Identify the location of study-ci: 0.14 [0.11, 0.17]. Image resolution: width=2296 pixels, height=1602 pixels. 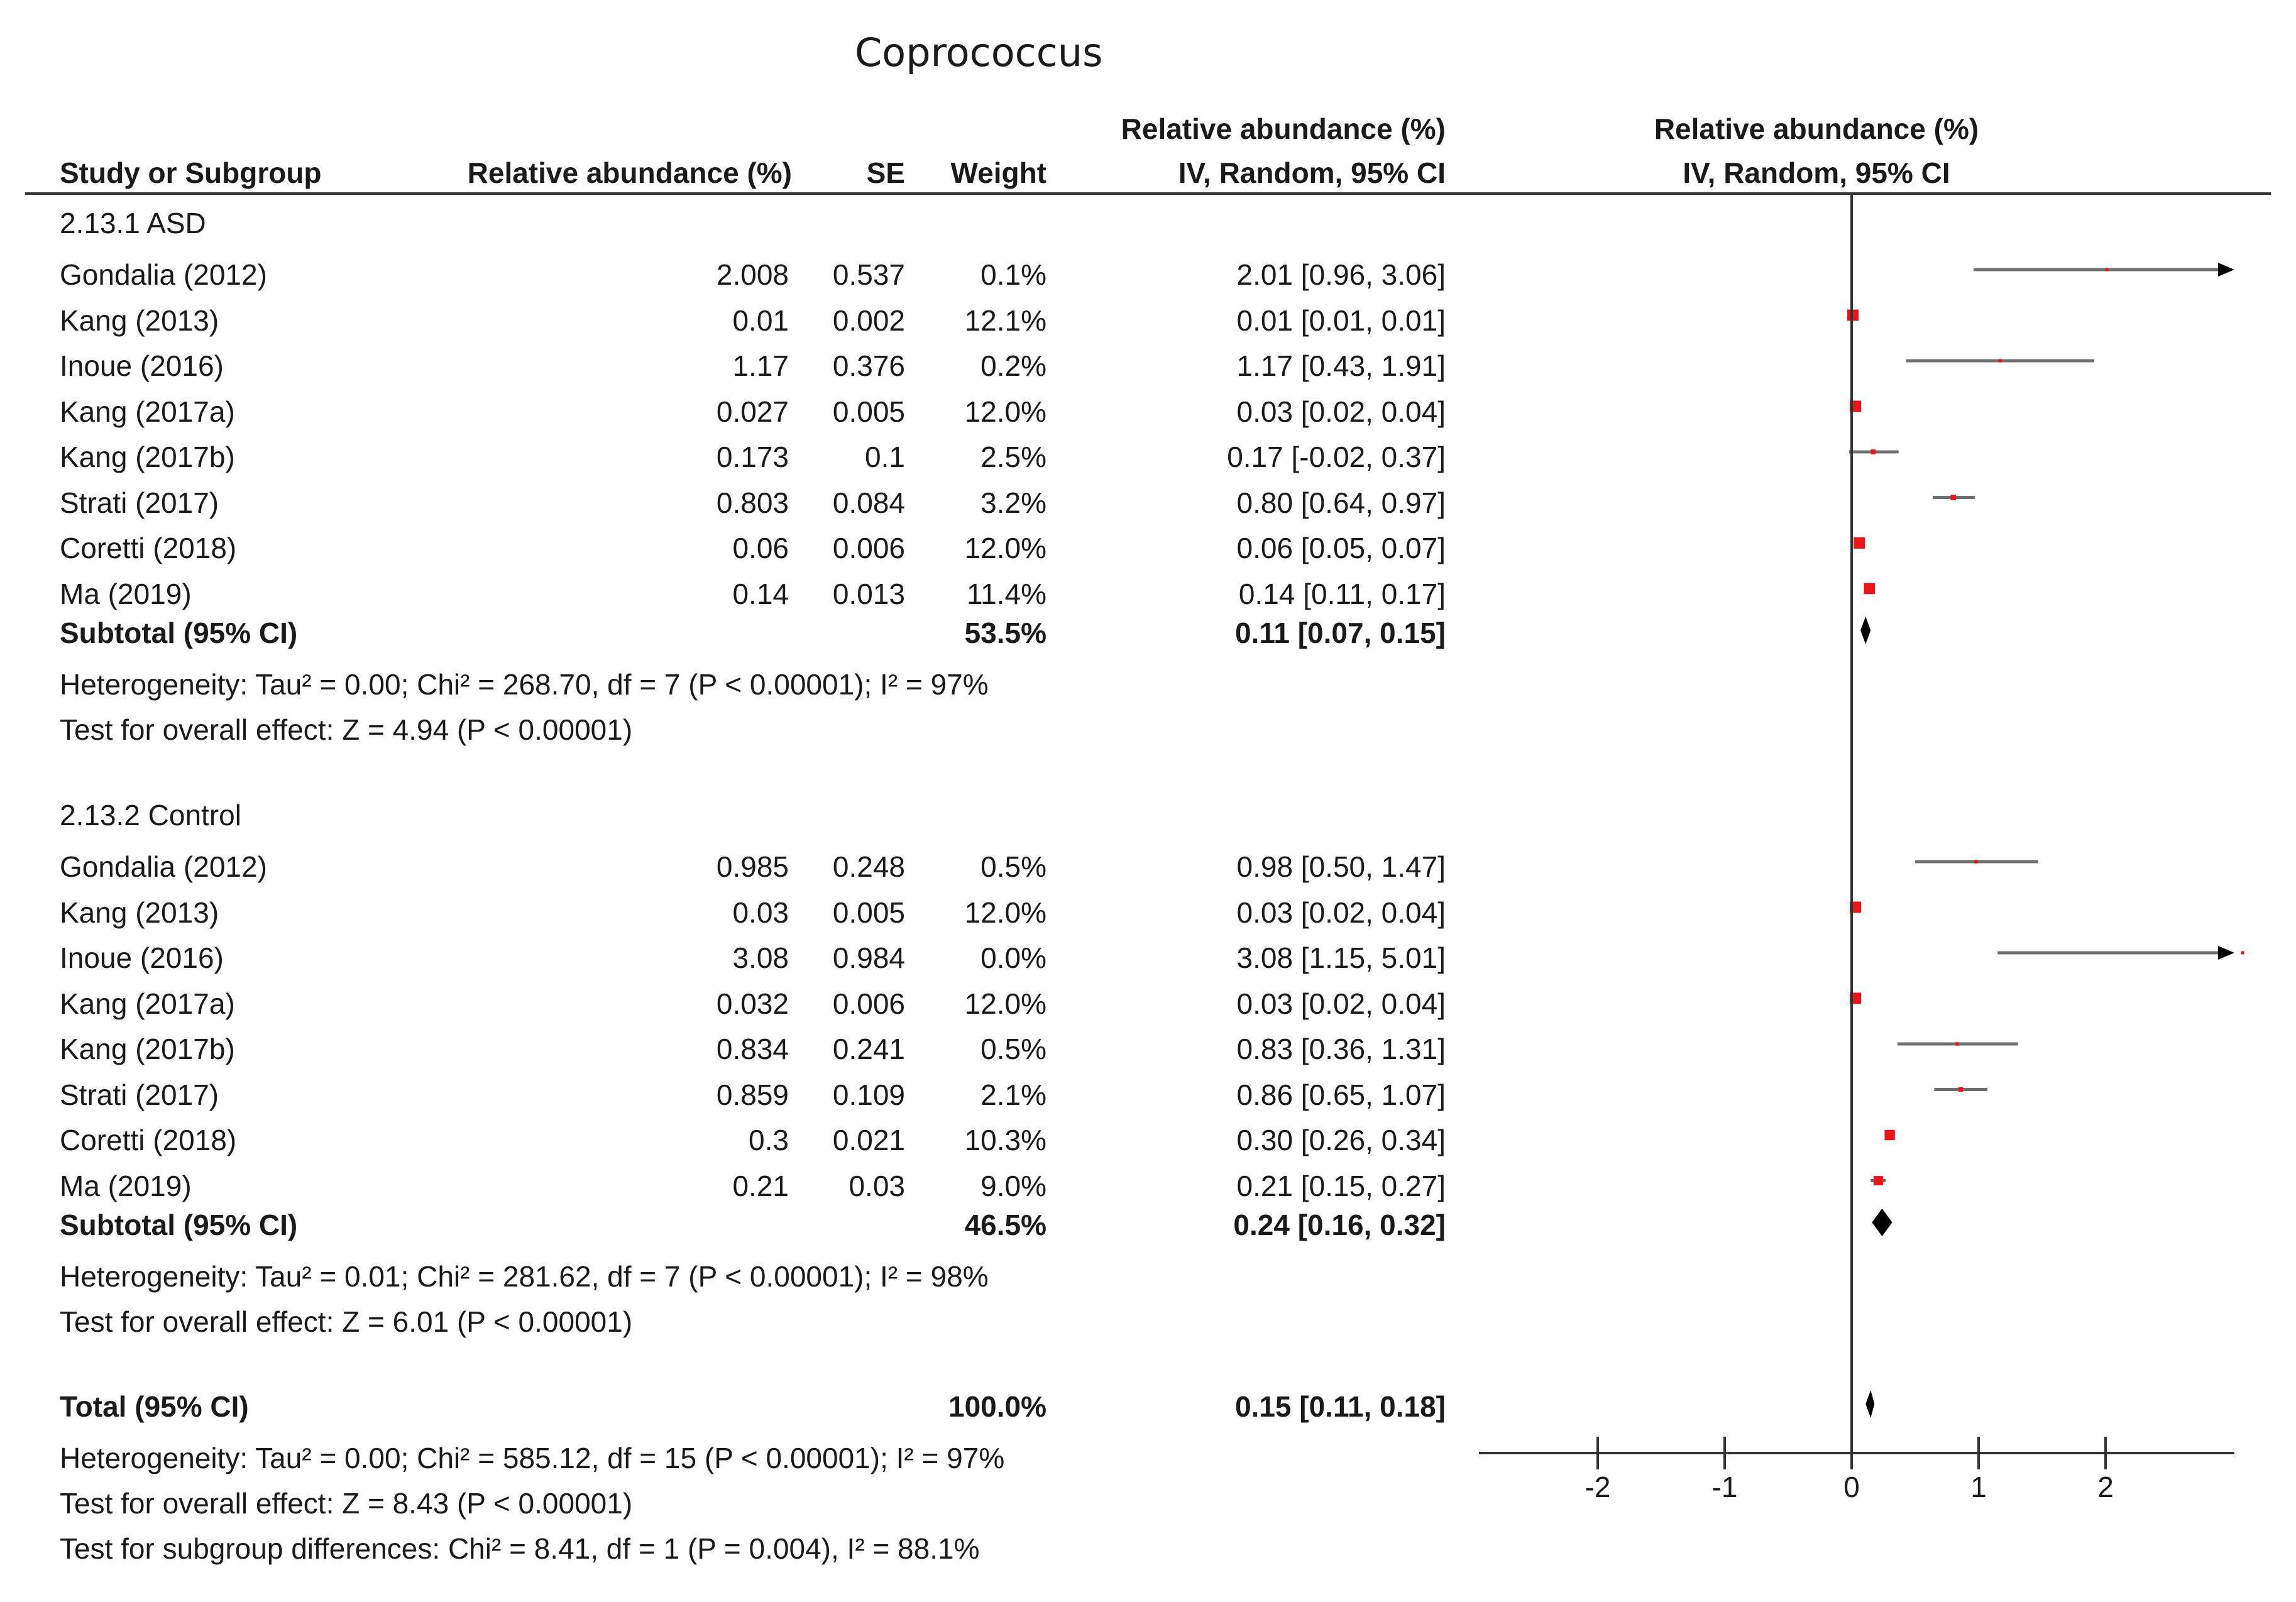
(1342, 594).